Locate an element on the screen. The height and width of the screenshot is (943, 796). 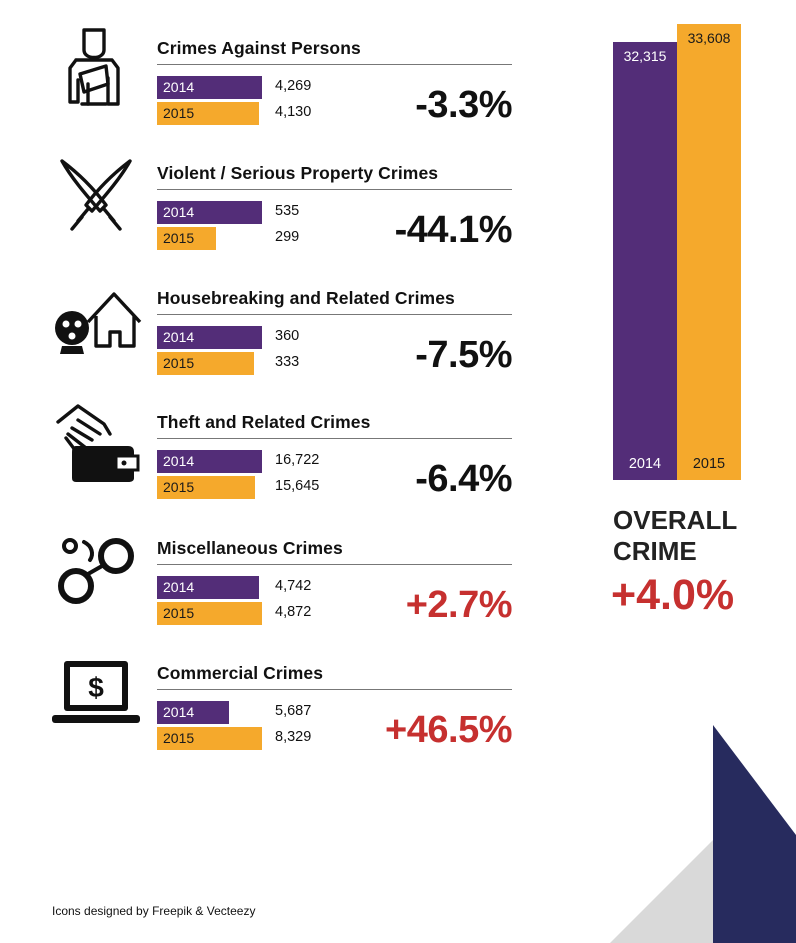
overall-crime-title-line-1: OVERALL is located at coordinates (675, 520).